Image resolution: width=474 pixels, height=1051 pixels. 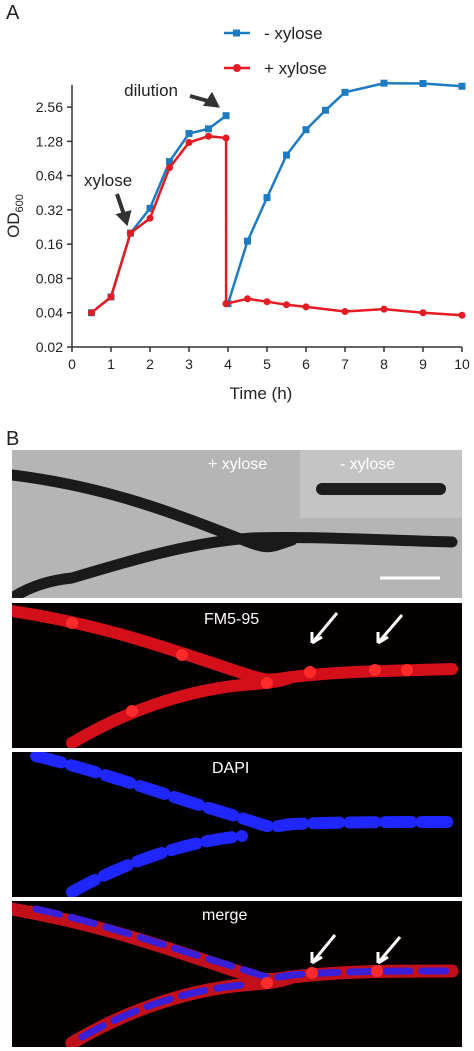 I want to click on dapi-panel: DAPI, so click(x=237, y=824).